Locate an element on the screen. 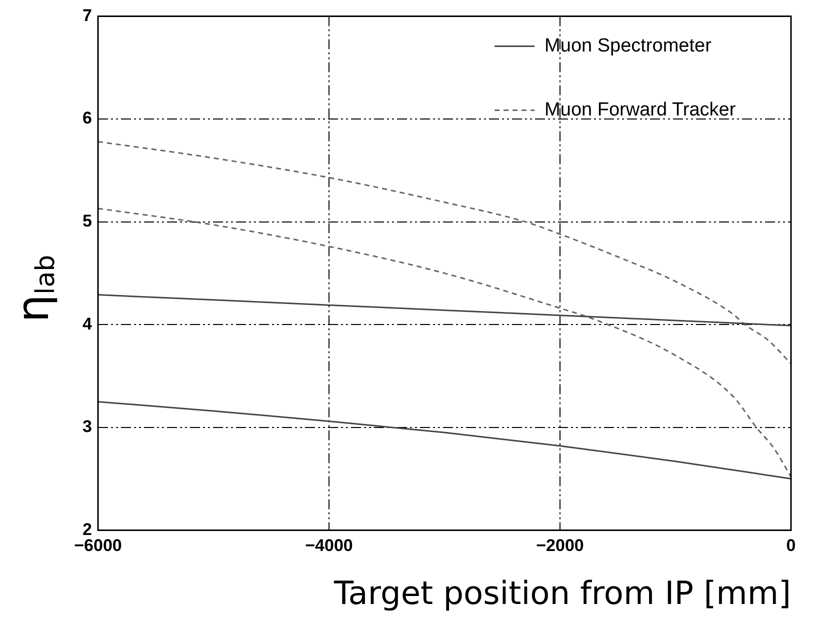 The width and height of the screenshot is (813, 623). y-tick-label: 6 is located at coordinates (87, 118).